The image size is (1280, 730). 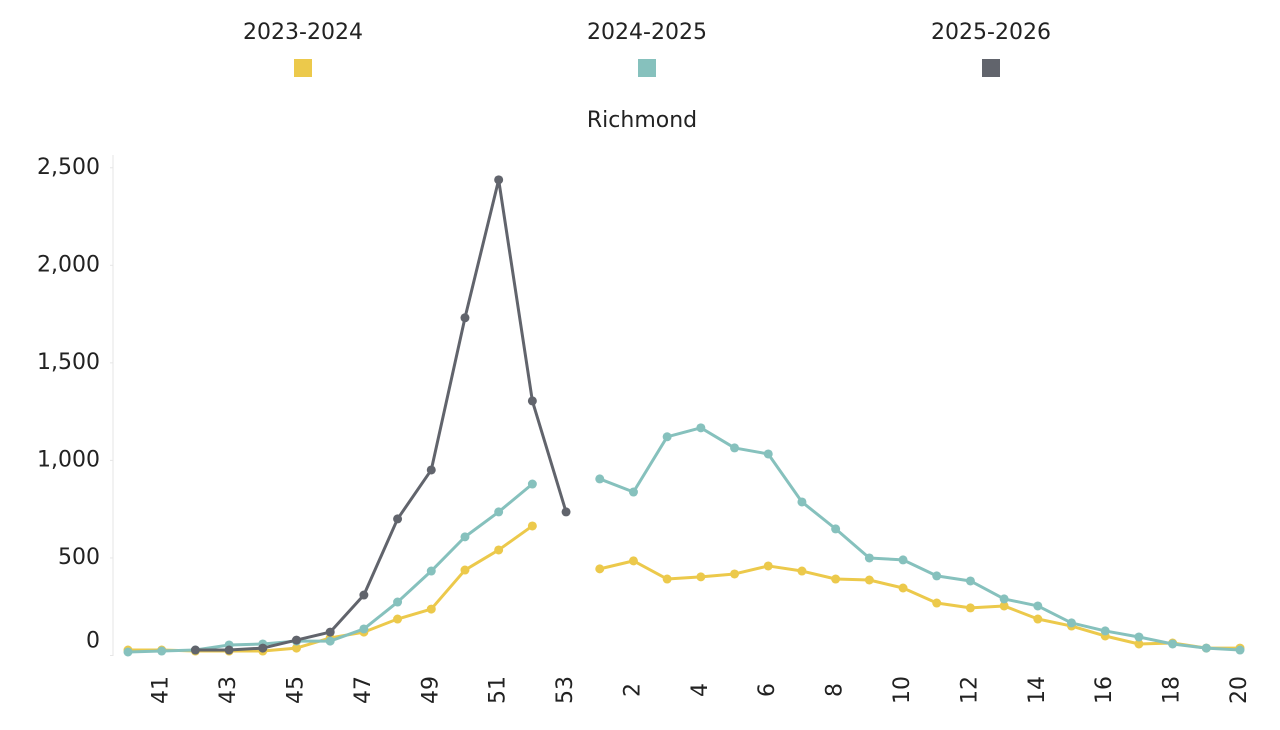 What do you see at coordinates (647, 32) in the screenshot?
I see `legend-label: 2024-2025` at bounding box center [647, 32].